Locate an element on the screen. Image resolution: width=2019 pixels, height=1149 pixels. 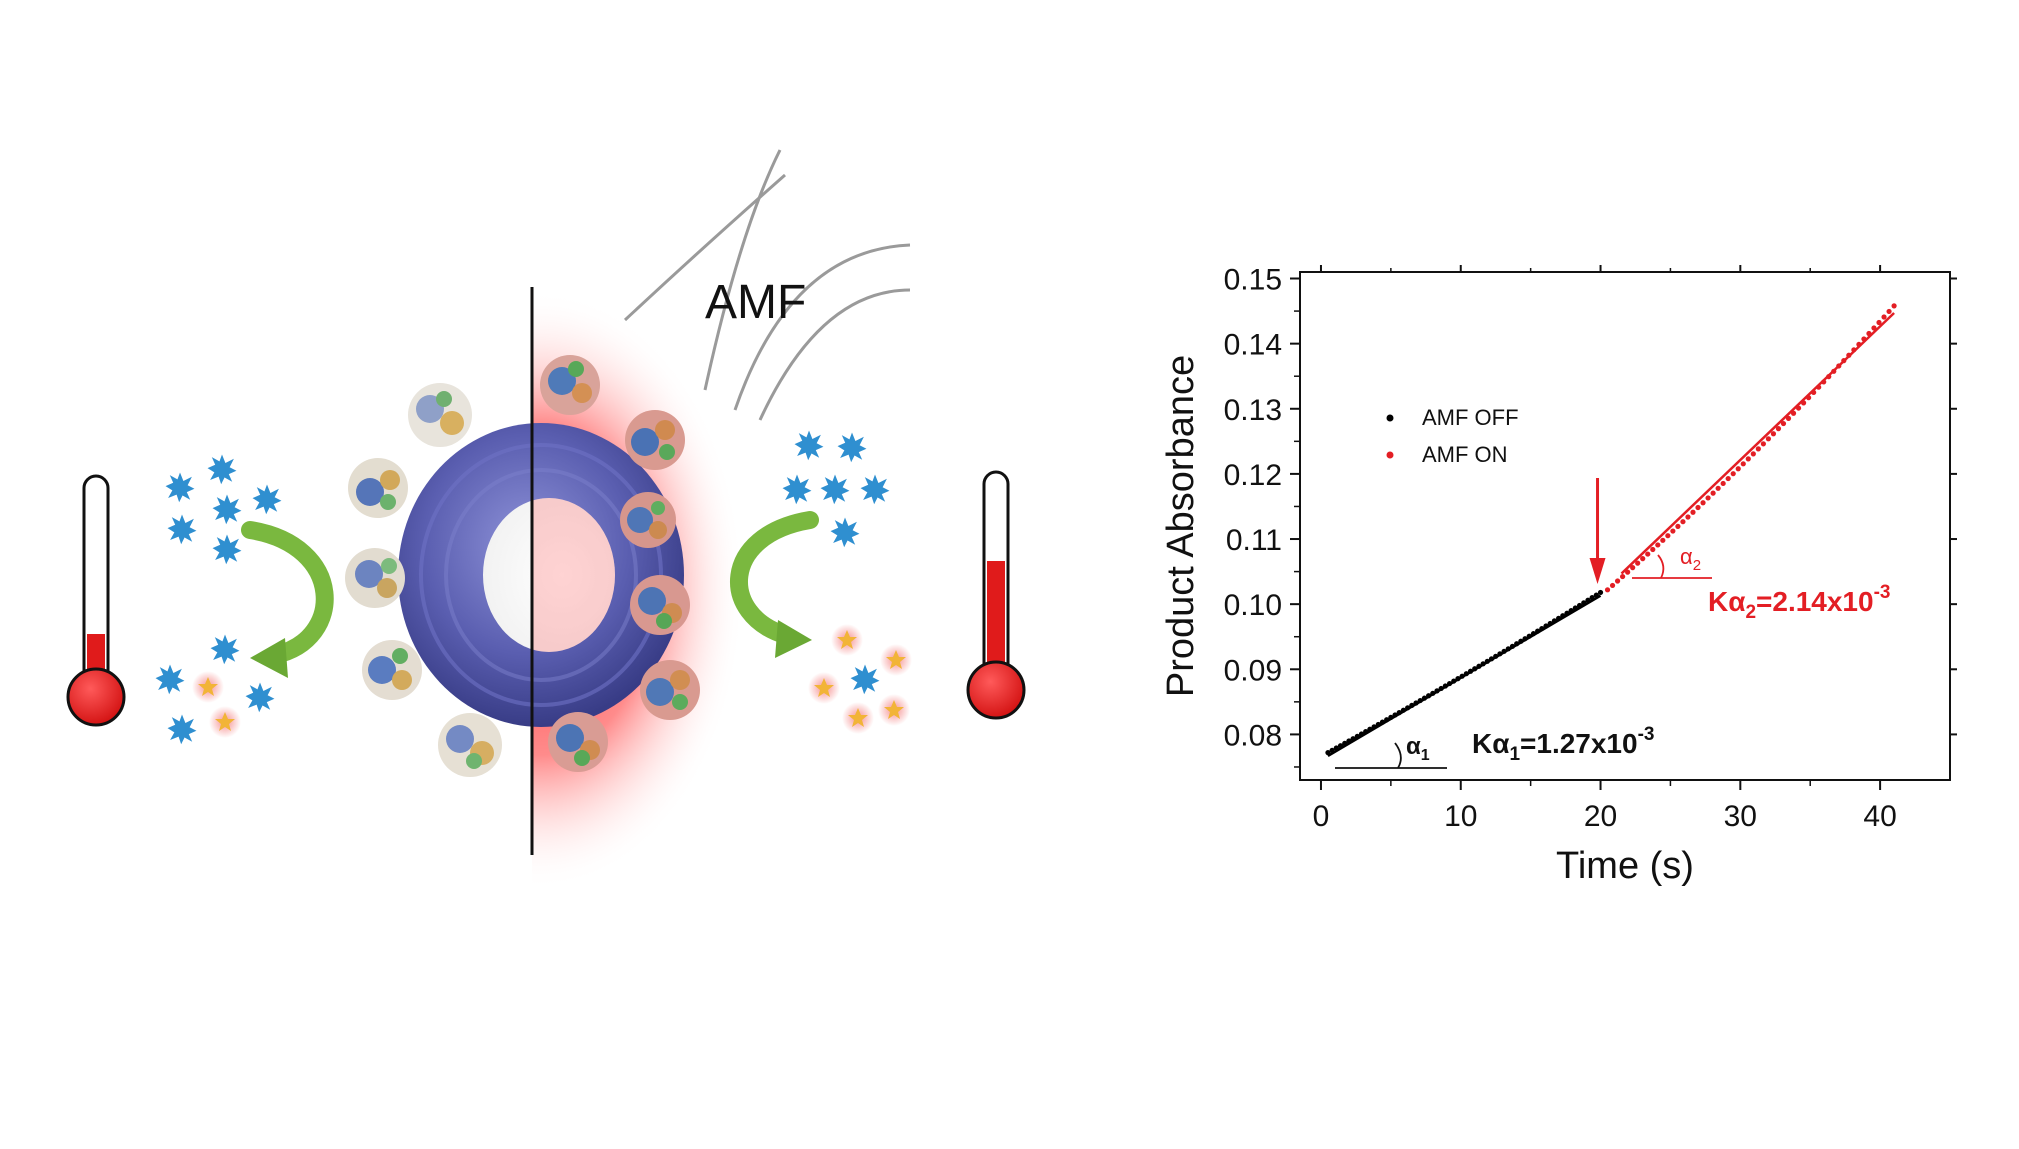
alpha2-annotation: α2 is located at coordinates (1672, 561).